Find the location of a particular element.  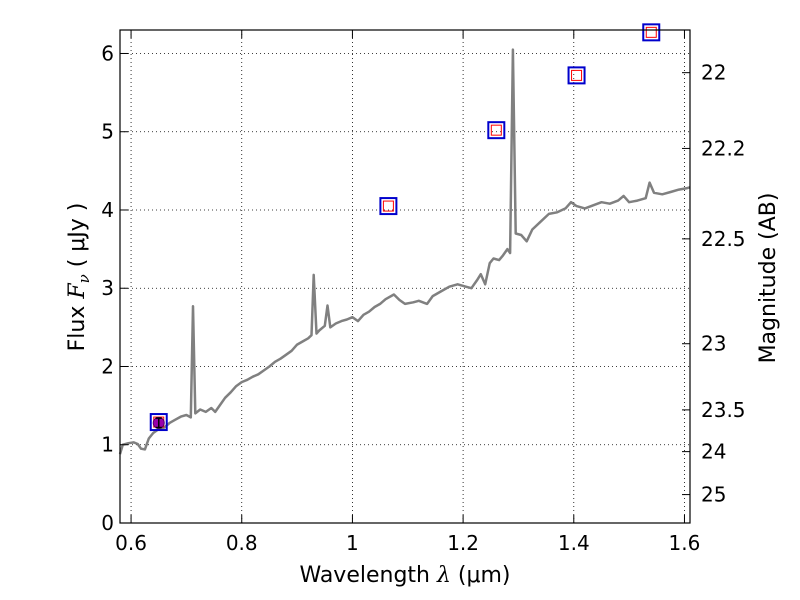

y-tick-label: 4 is located at coordinates (107, 210).